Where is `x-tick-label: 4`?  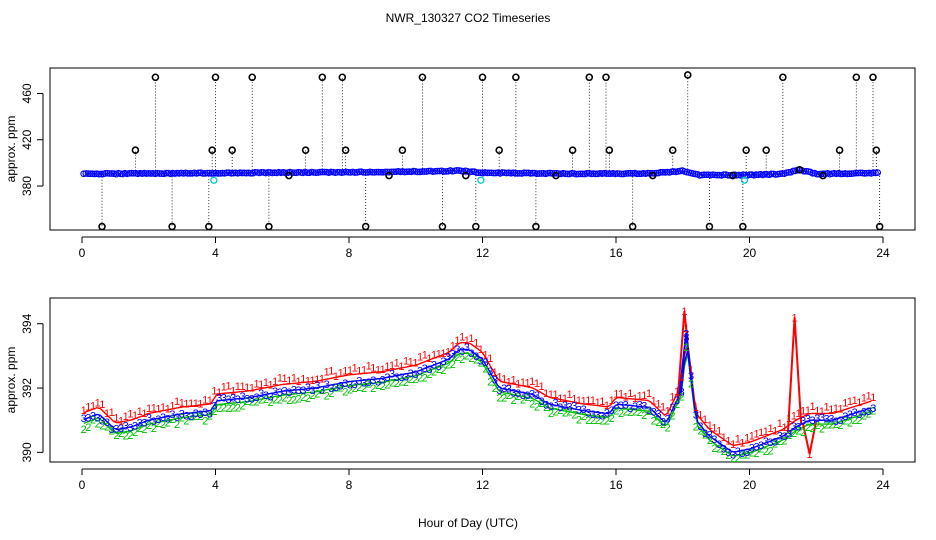 x-tick-label: 4 is located at coordinates (215, 485).